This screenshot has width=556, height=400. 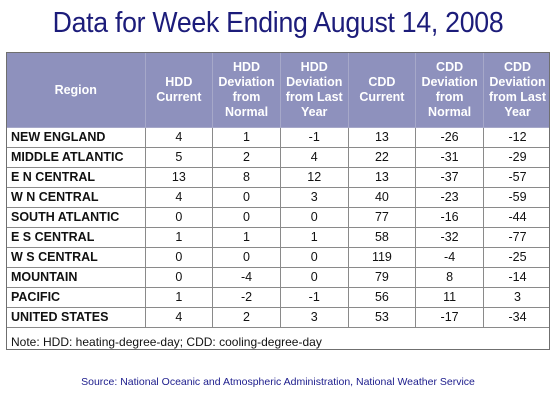 What do you see at coordinates (179, 177) in the screenshot?
I see `hdd-current-cell: 13` at bounding box center [179, 177].